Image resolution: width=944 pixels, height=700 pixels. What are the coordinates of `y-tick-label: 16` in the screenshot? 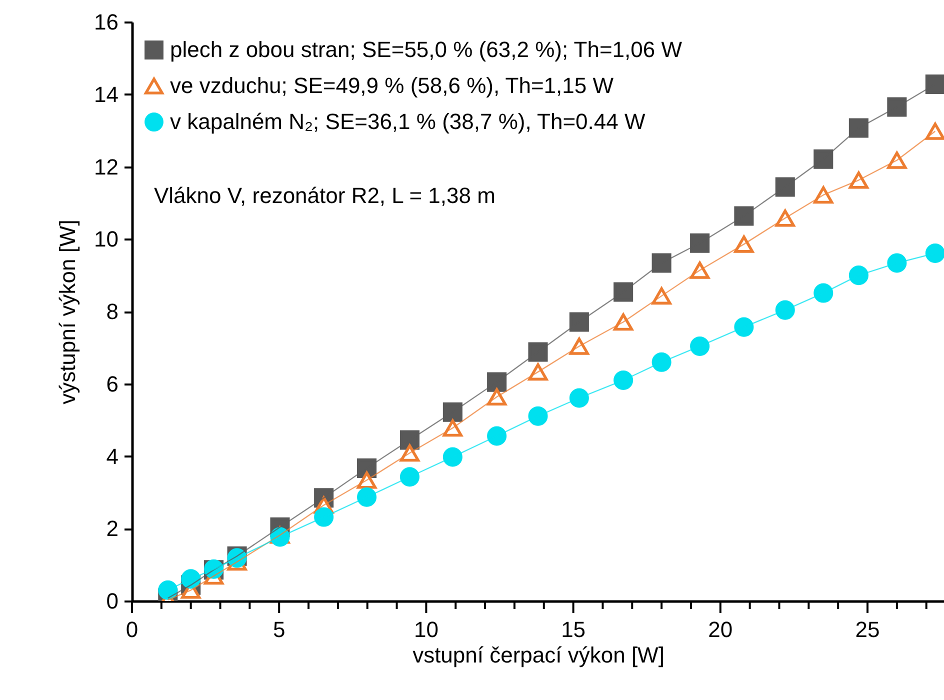 It's located at (106, 22).